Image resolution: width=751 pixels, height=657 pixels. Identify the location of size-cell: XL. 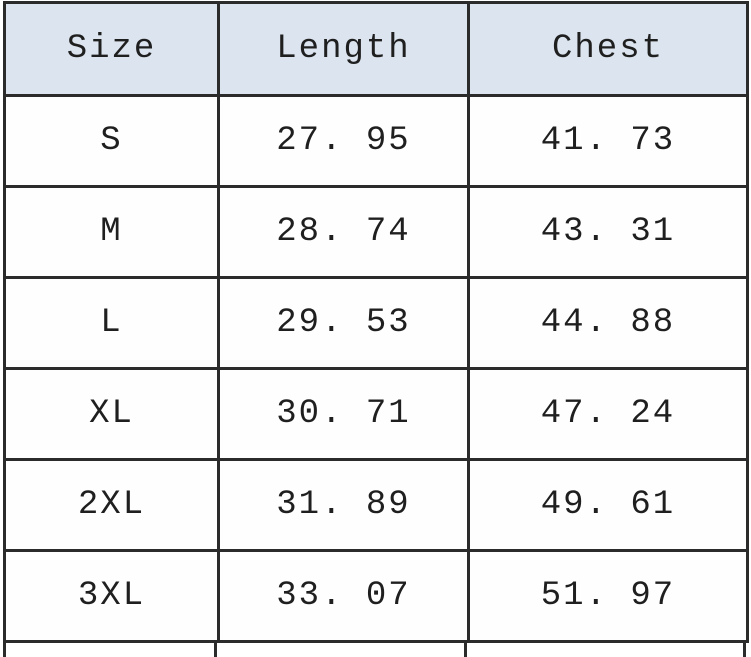
(111, 414).